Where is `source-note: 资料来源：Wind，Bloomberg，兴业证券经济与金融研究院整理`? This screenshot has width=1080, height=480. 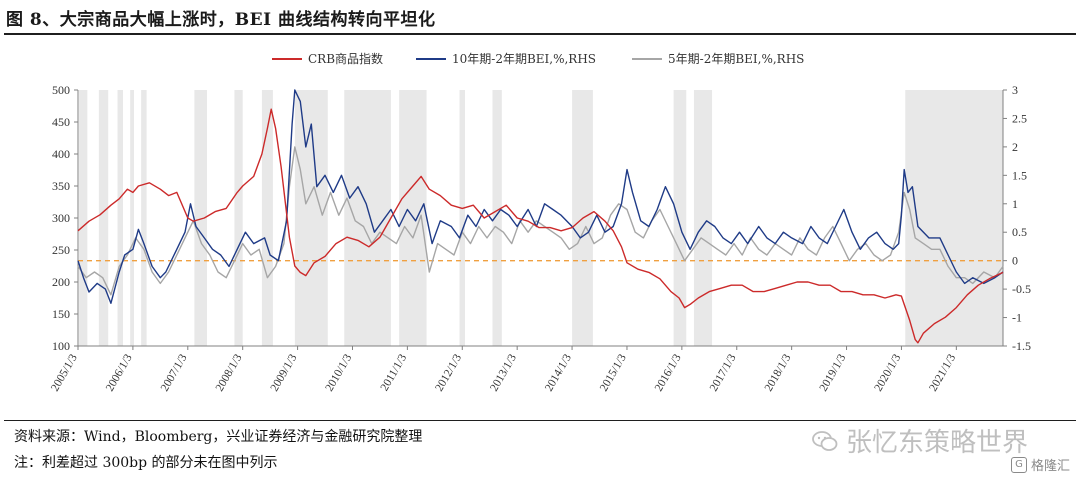 source-note: 资料来源：Wind，Bloomberg，兴业证券经济与金融研究院整理 is located at coordinates (218, 437).